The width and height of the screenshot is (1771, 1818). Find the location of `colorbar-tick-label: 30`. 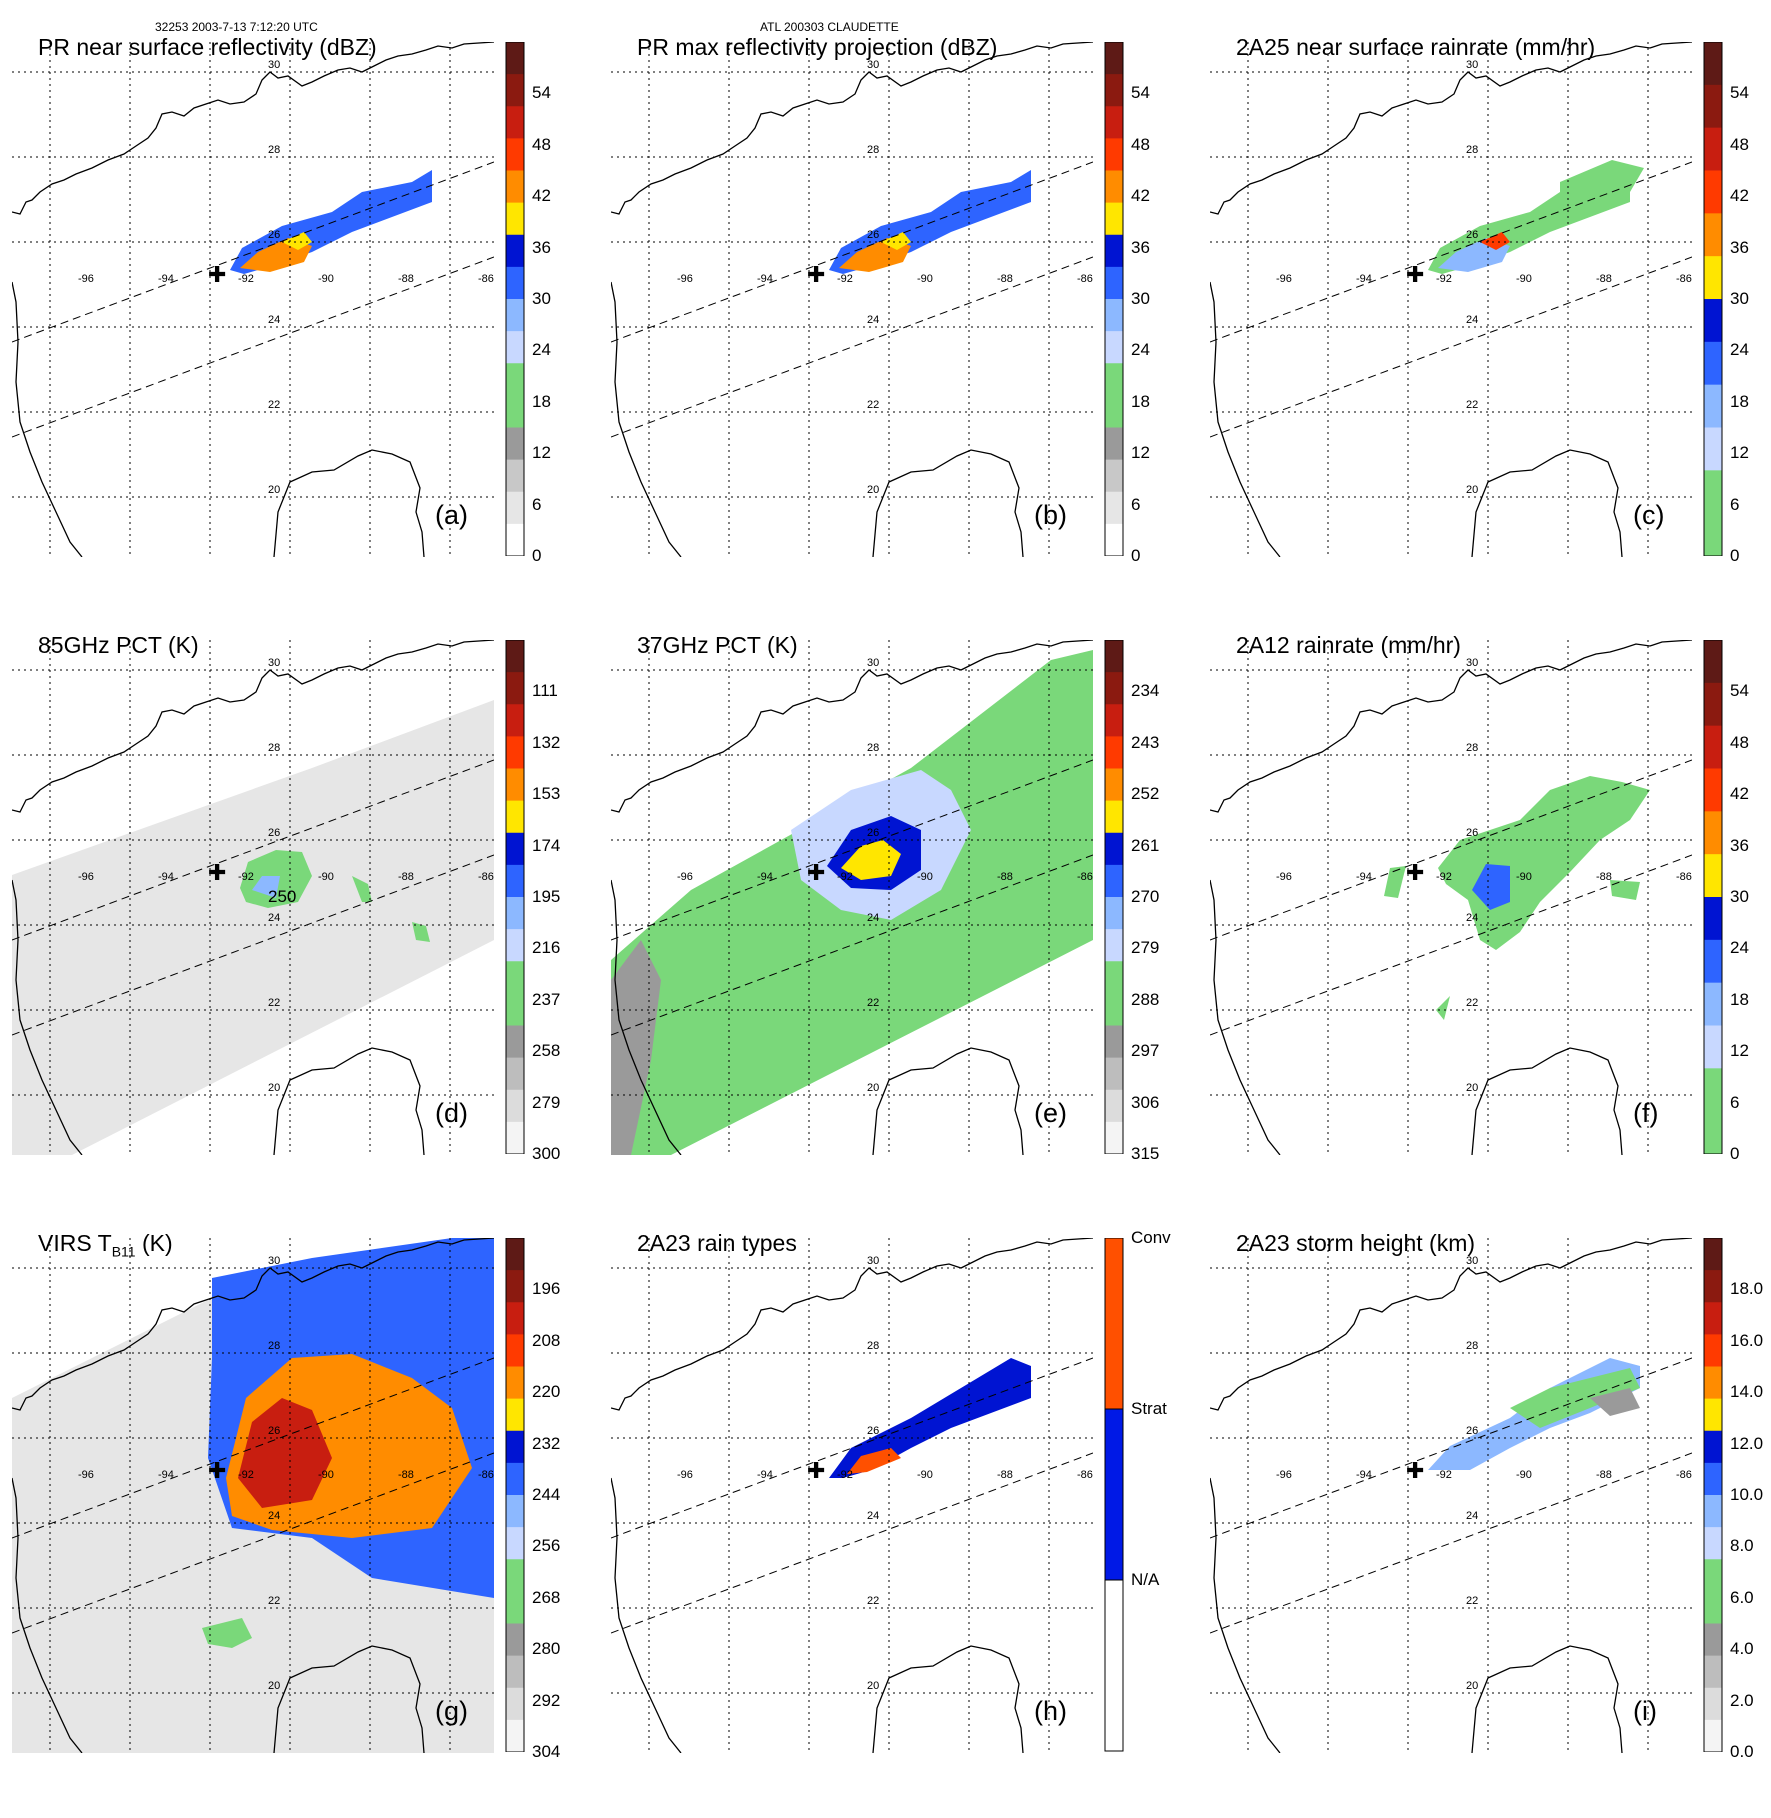

colorbar-tick-label: 30 is located at coordinates (1739, 896).